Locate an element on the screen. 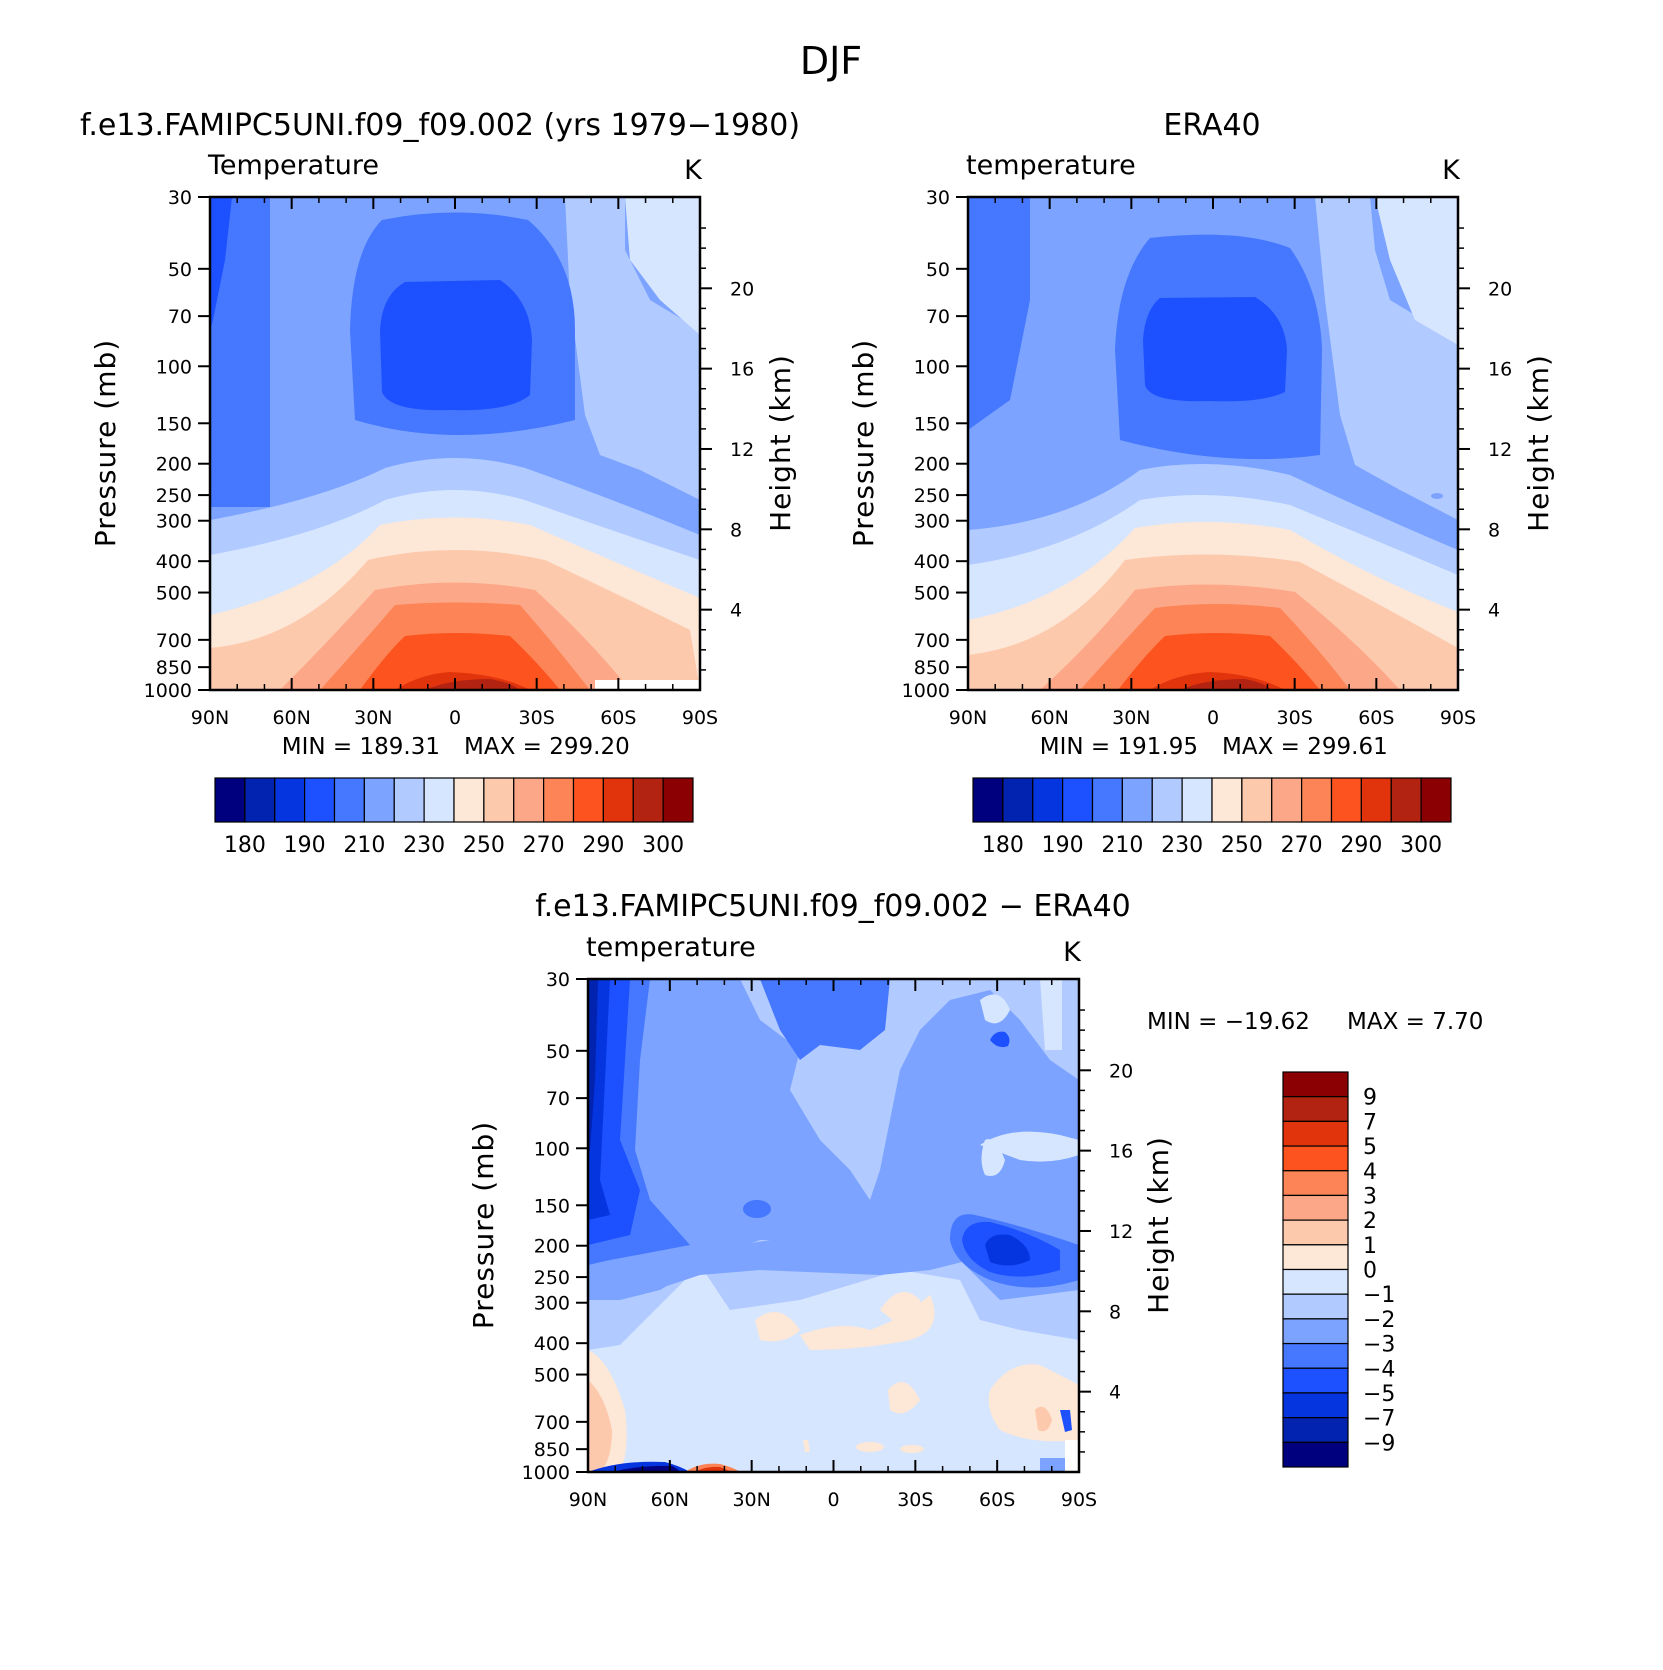 The height and width of the screenshot is (1670, 1663). band-minus9-minus7 is located at coordinates (593, 1069).